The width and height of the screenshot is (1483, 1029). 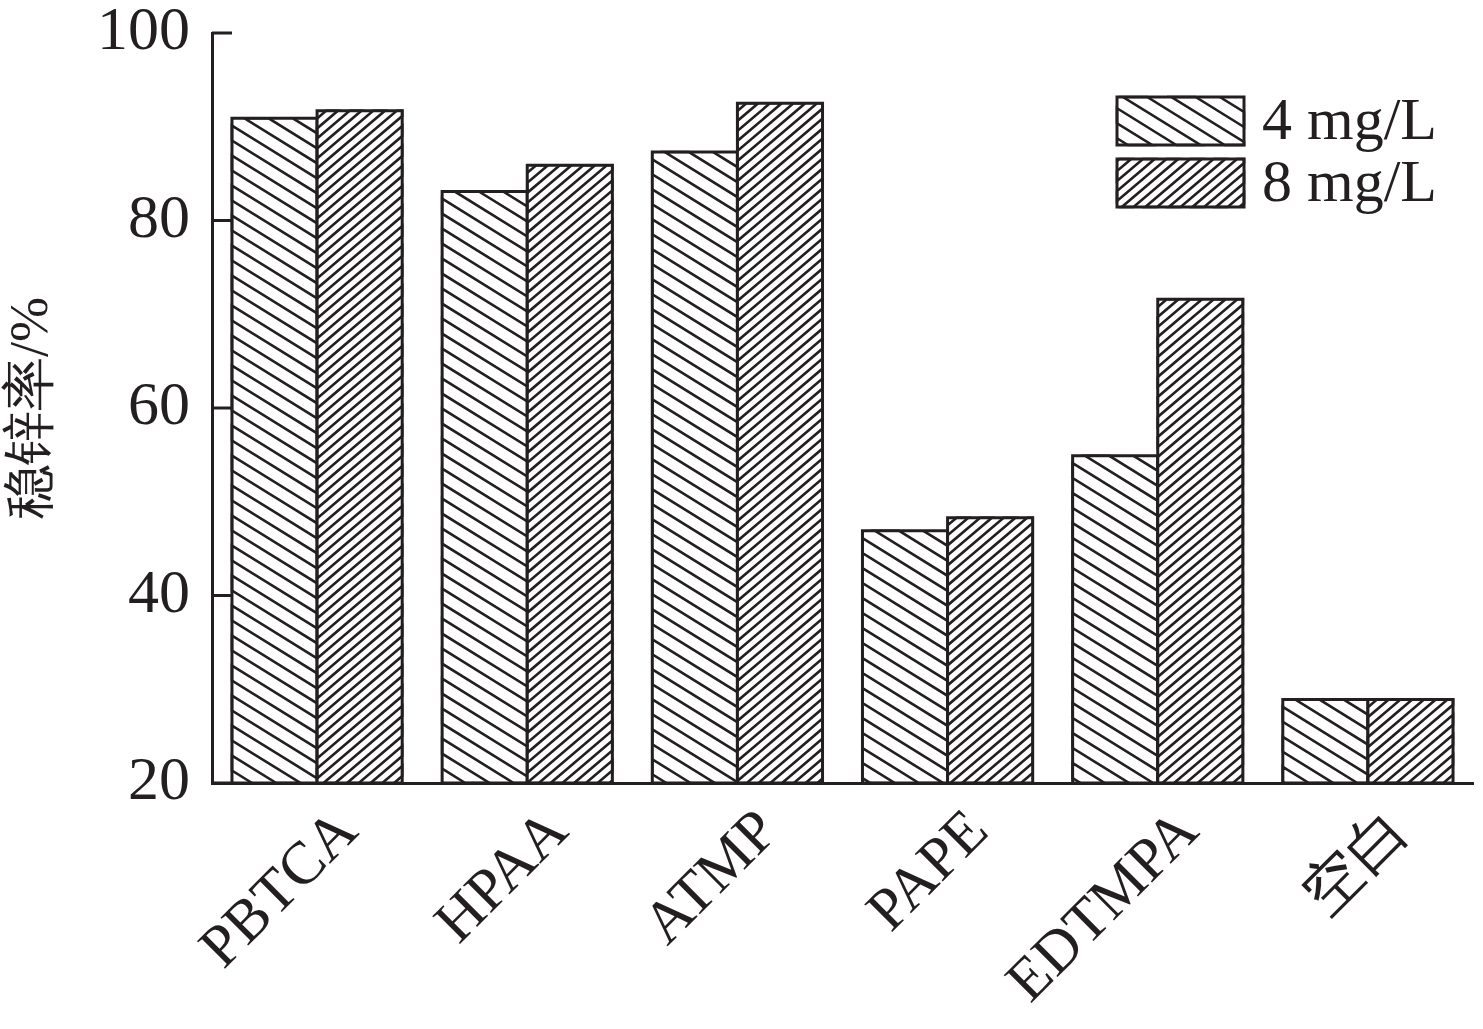 What do you see at coordinates (159, 590) in the screenshot?
I see `y-tick-label: 40` at bounding box center [159, 590].